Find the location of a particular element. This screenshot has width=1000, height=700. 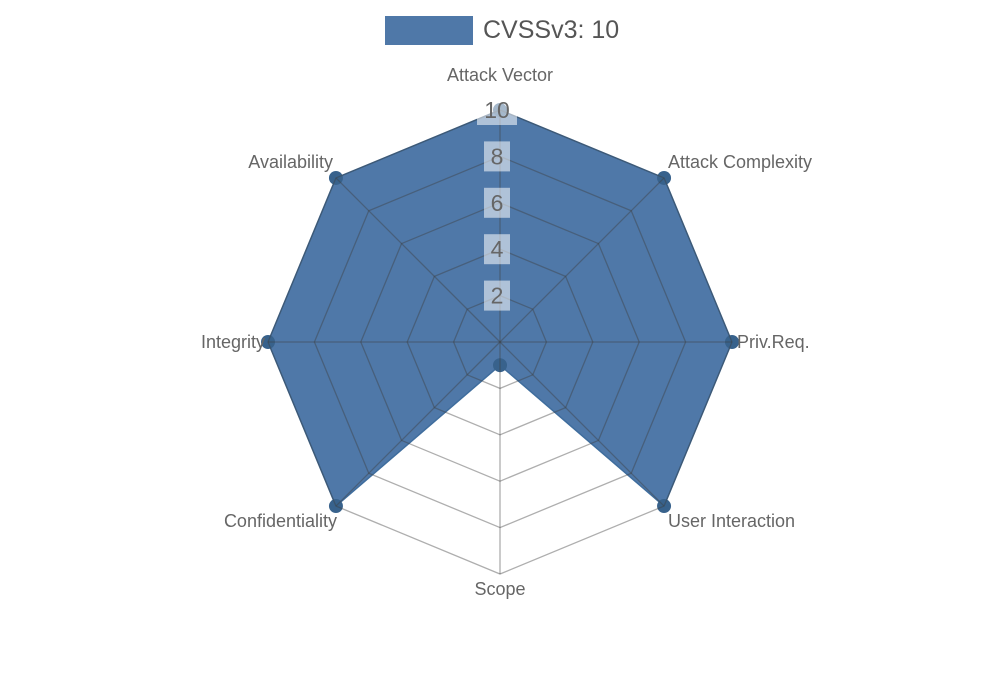

radial-tick-label-10: 10 is located at coordinates (497, 110).